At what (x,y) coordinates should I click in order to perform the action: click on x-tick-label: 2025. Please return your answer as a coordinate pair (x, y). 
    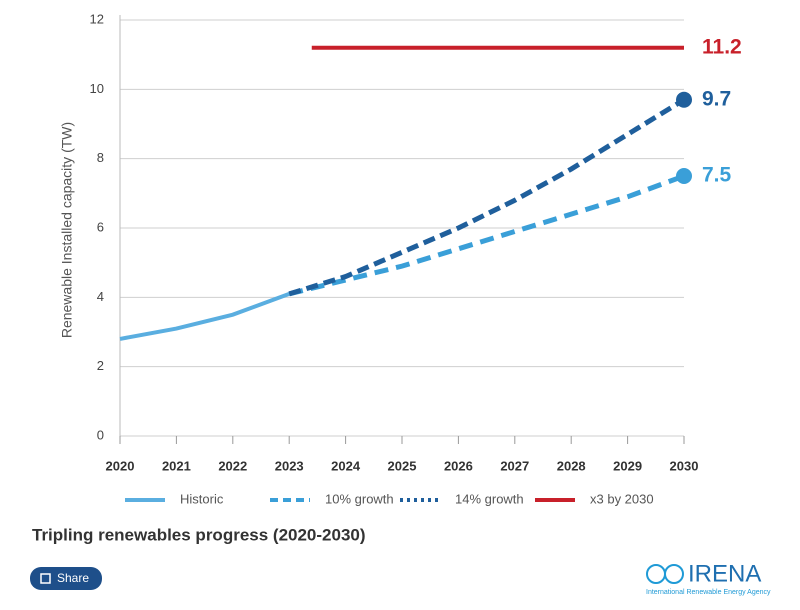
    Looking at the image, I should click on (402, 465).